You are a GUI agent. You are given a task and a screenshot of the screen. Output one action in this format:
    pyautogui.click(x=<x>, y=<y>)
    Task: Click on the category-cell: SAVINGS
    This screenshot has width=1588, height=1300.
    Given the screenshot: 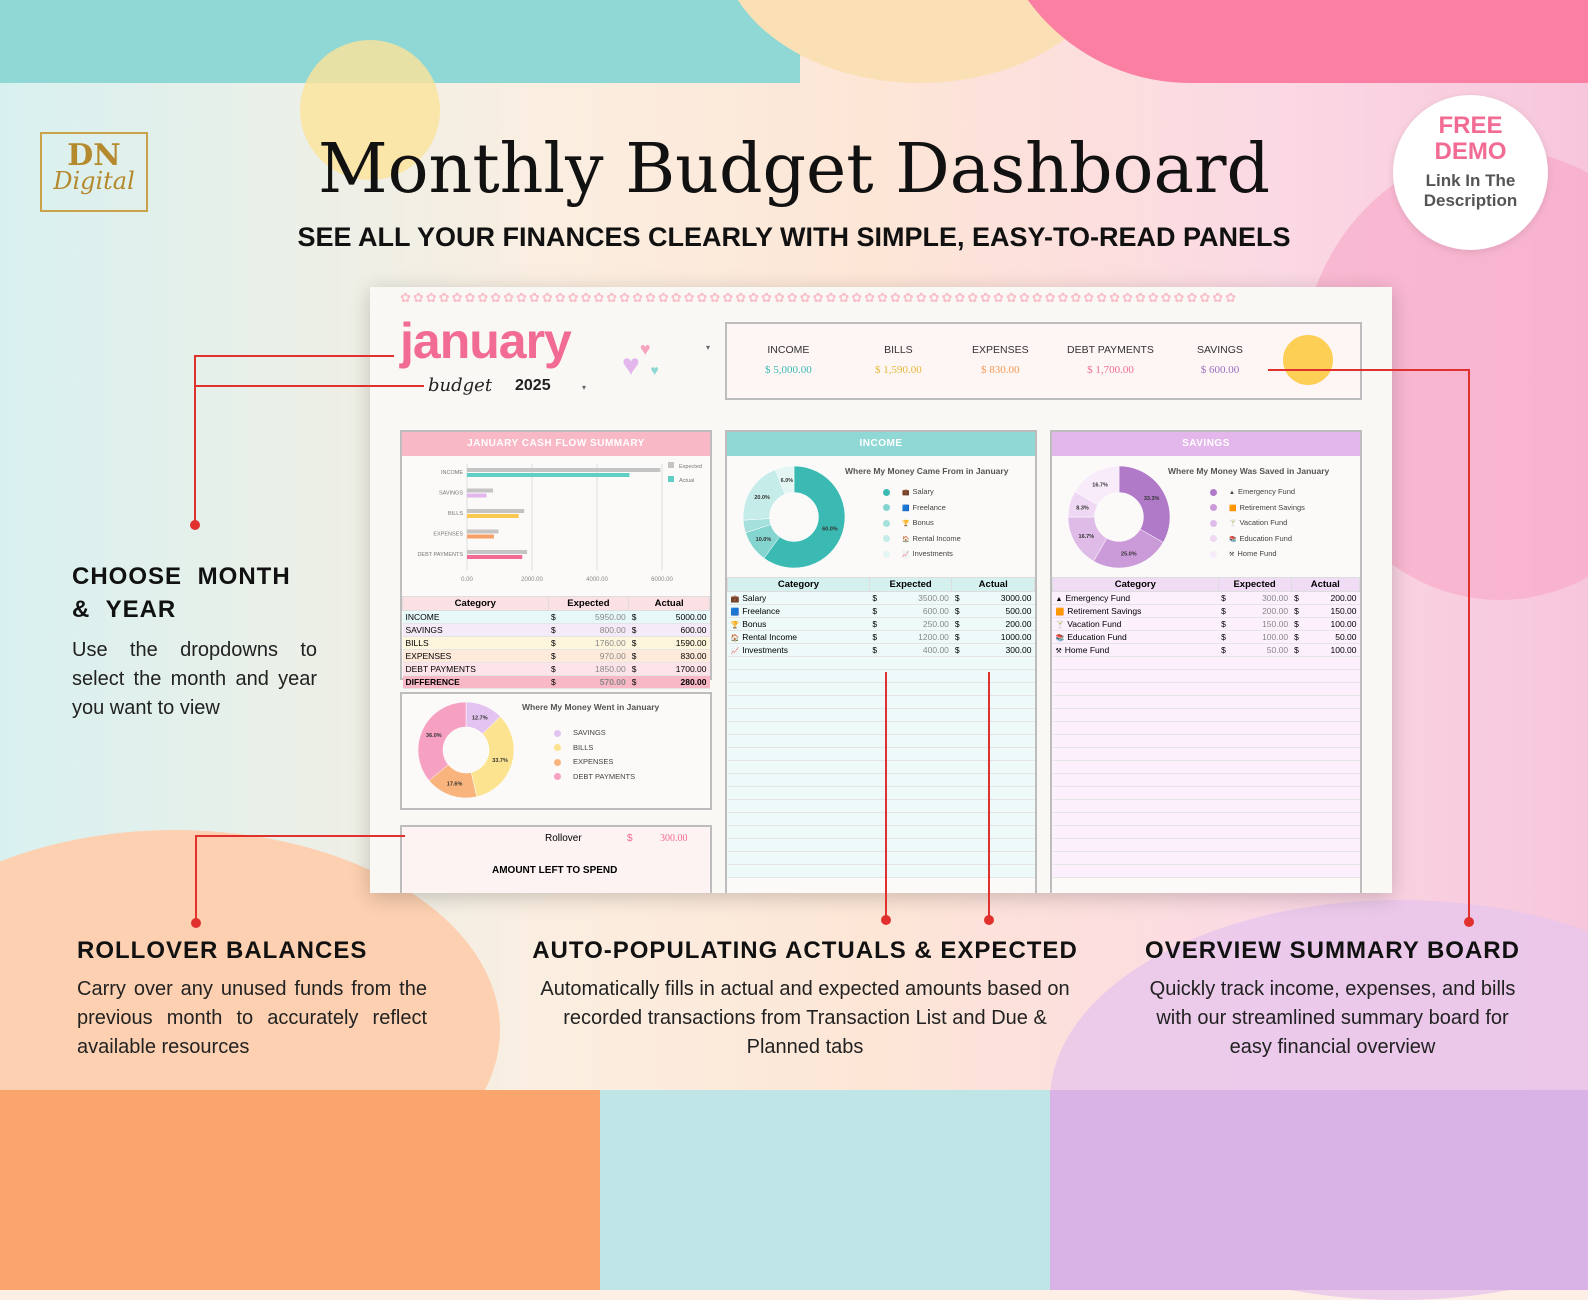 What is the action you would take?
    pyautogui.click(x=475, y=630)
    